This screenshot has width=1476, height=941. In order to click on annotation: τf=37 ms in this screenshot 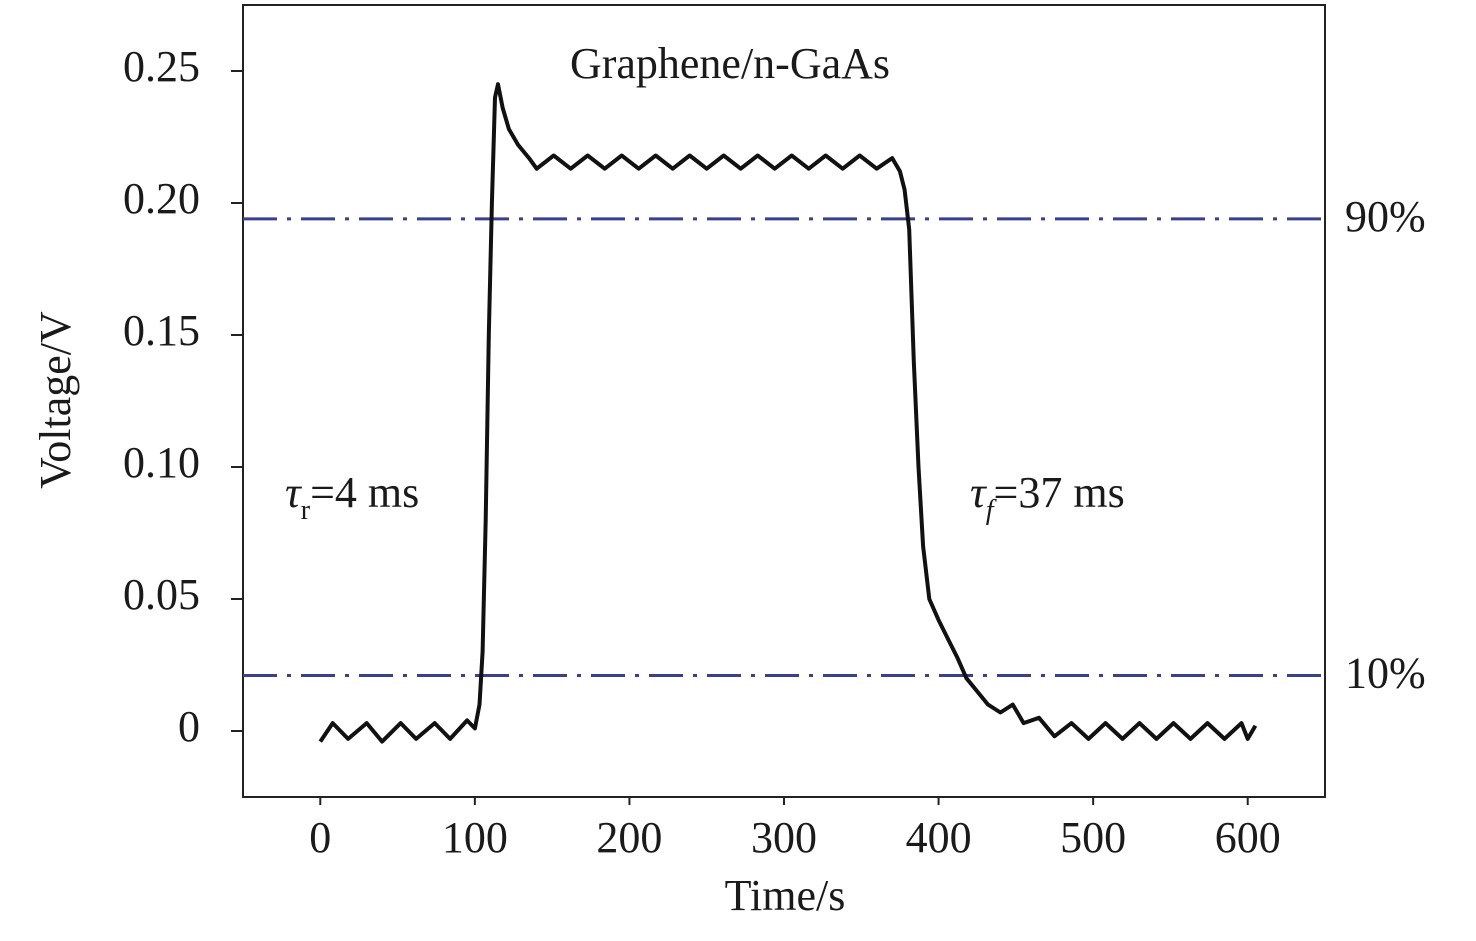, I will do `click(1047, 497)`.